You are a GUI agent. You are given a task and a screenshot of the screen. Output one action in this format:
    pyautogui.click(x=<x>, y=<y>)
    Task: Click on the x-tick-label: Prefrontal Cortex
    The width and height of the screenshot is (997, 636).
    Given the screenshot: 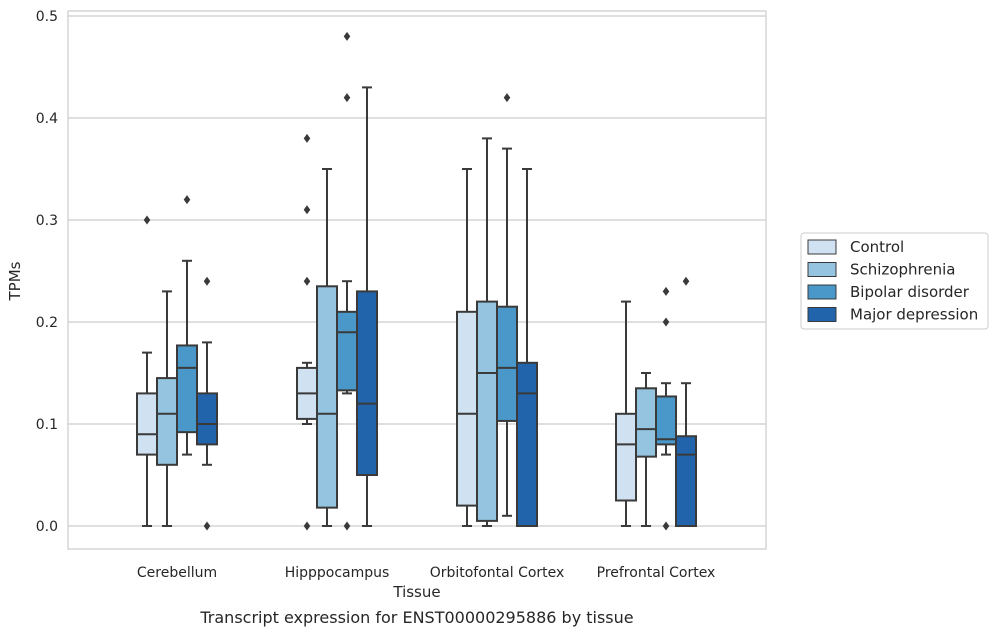 What is the action you would take?
    pyautogui.click(x=656, y=573)
    